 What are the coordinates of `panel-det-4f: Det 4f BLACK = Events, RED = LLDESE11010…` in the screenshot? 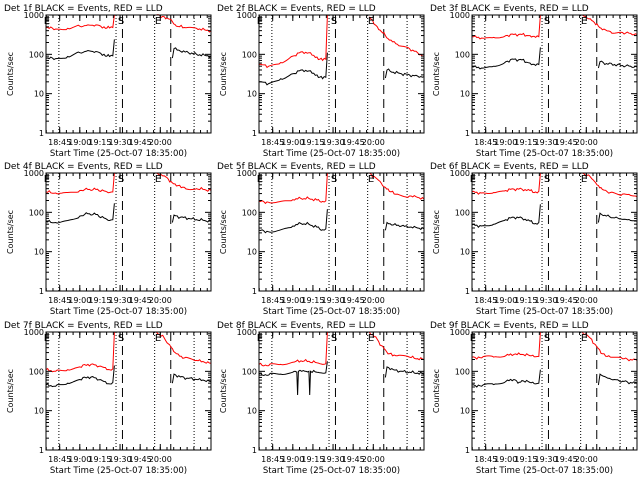 It's located at (108, 239).